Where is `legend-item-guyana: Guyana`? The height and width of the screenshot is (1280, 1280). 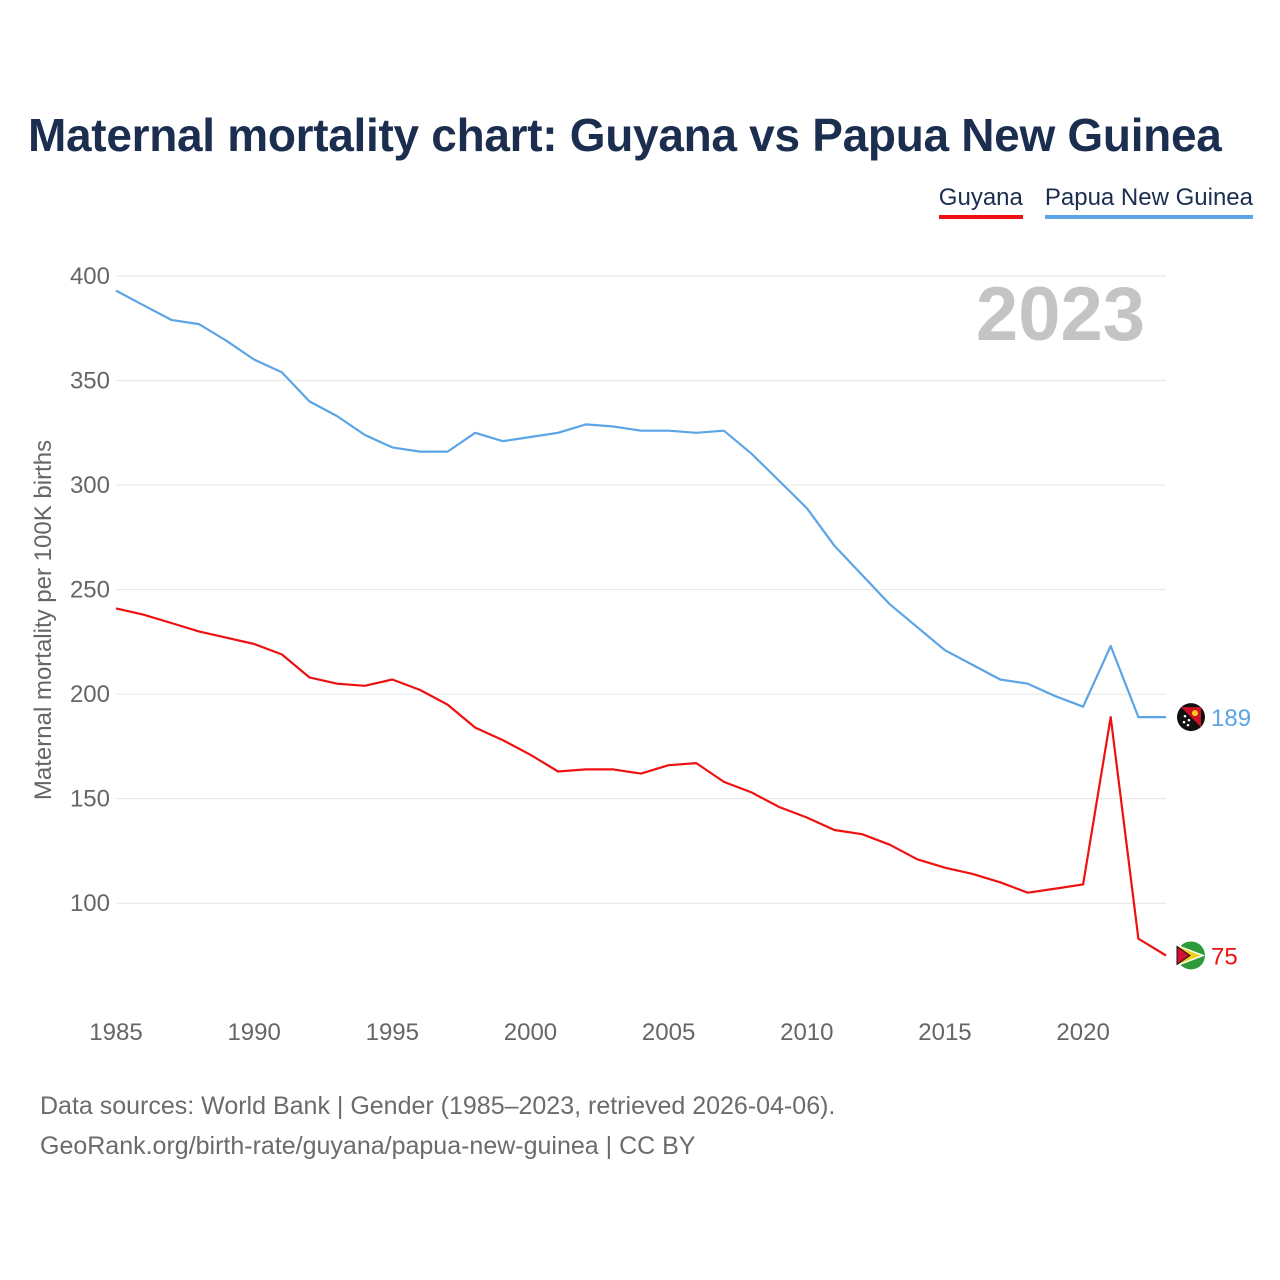
legend-item-guyana: Guyana is located at coordinates (980, 201).